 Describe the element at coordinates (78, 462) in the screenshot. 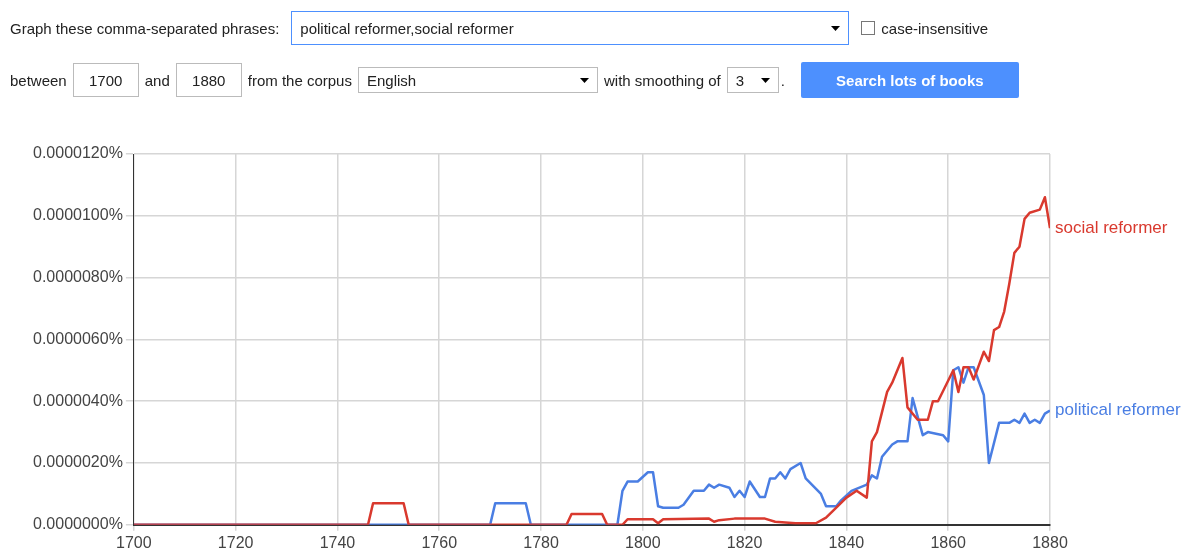

I see `y-tick-label: 0.0000020%` at that location.